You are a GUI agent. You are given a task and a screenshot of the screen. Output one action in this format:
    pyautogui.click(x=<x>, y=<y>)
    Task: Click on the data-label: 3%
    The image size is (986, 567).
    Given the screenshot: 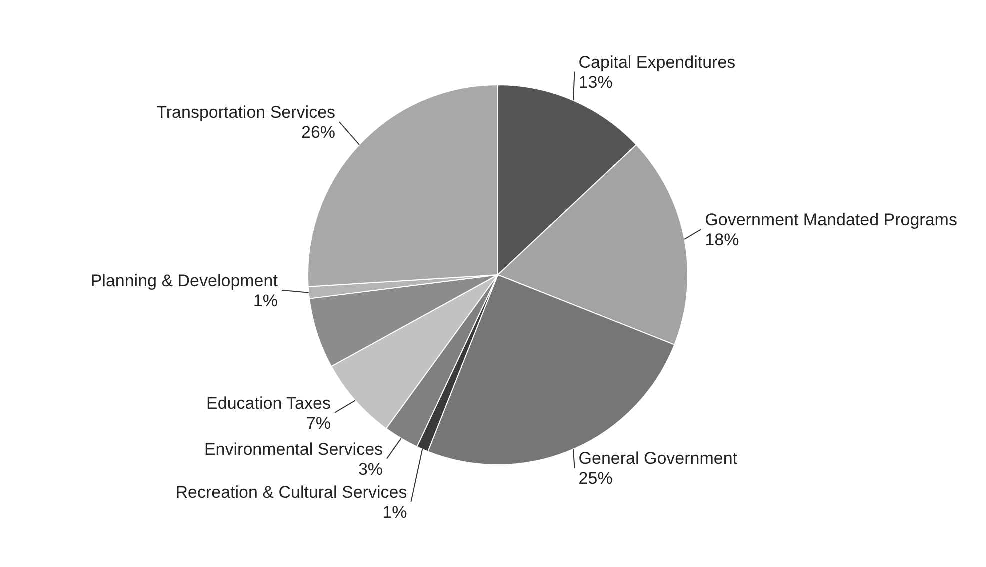 What is the action you would take?
    pyautogui.click(x=371, y=469)
    